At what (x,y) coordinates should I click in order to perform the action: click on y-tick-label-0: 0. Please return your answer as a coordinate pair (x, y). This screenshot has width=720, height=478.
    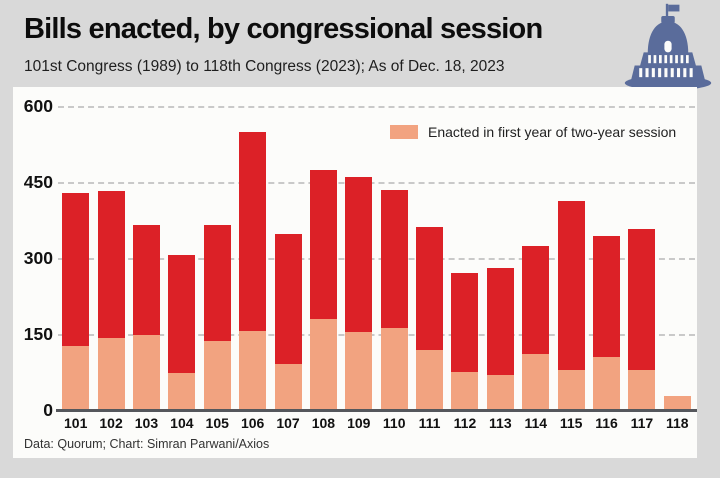
    Looking at the image, I should click on (48, 410).